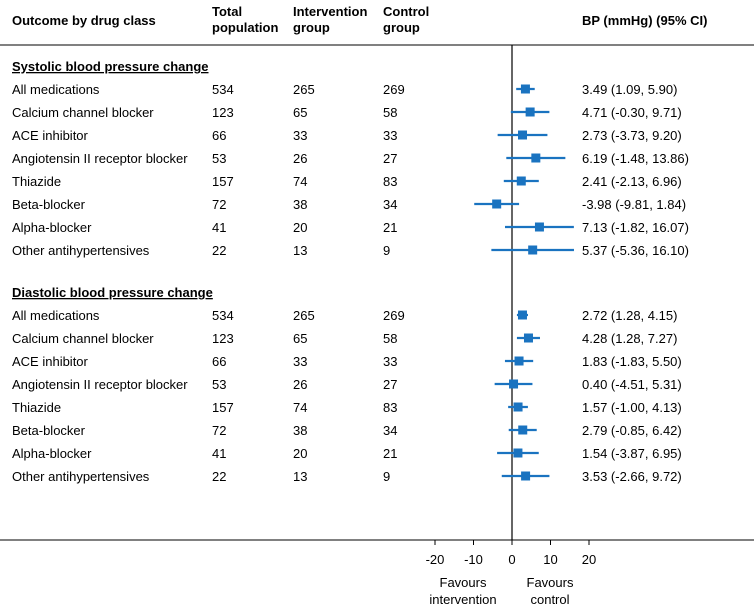  Describe the element at coordinates (347, 407) in the screenshot. I see `forest-row: Thiazide 157 74 83 1.57 (-1.00, 4.13)` at that location.